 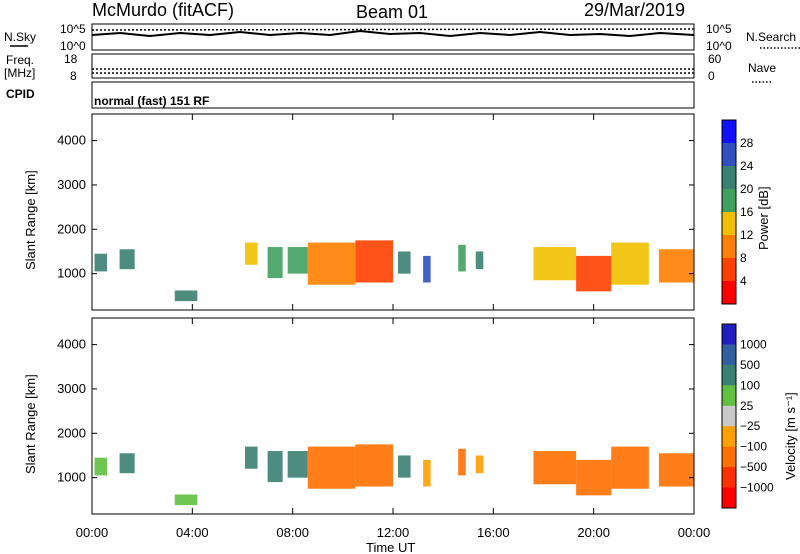 I want to click on velocity-colorbar-tick: 100, so click(x=750, y=385).